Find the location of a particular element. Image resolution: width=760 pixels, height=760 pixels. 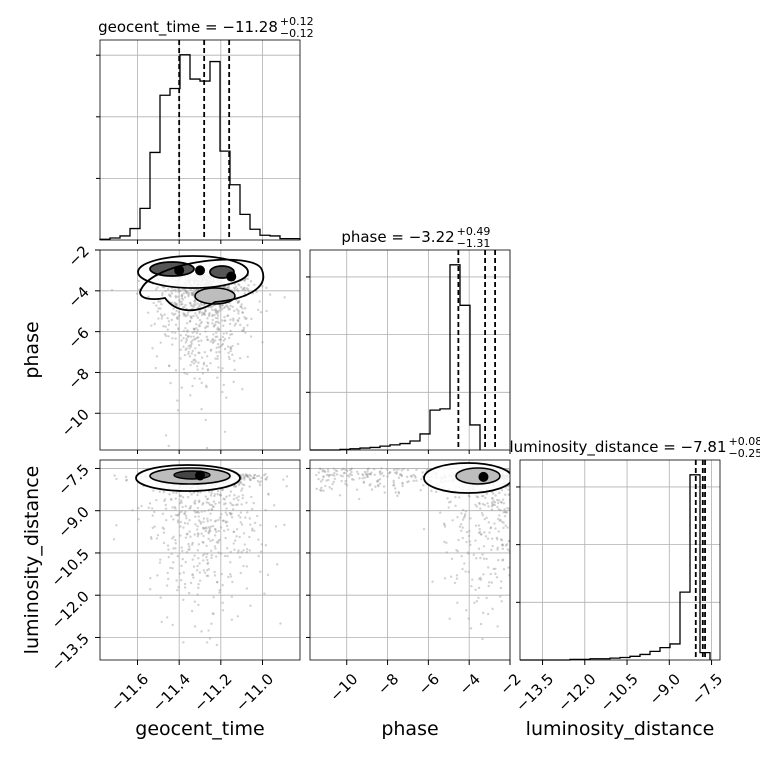

panel-phase-vs-geocent_time is located at coordinates (200, 350).